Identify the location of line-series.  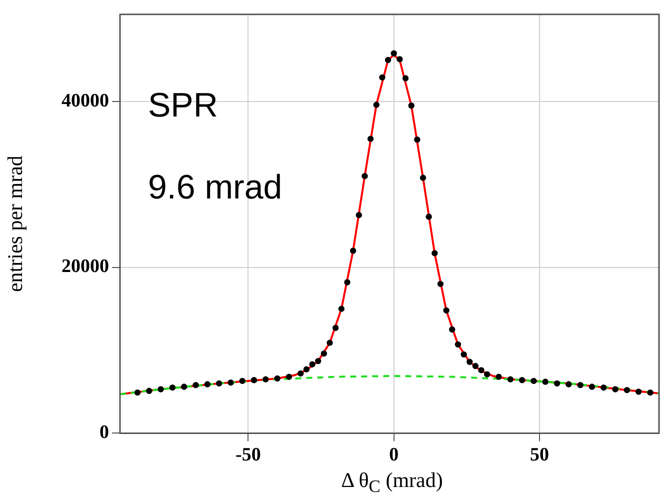
(389, 385).